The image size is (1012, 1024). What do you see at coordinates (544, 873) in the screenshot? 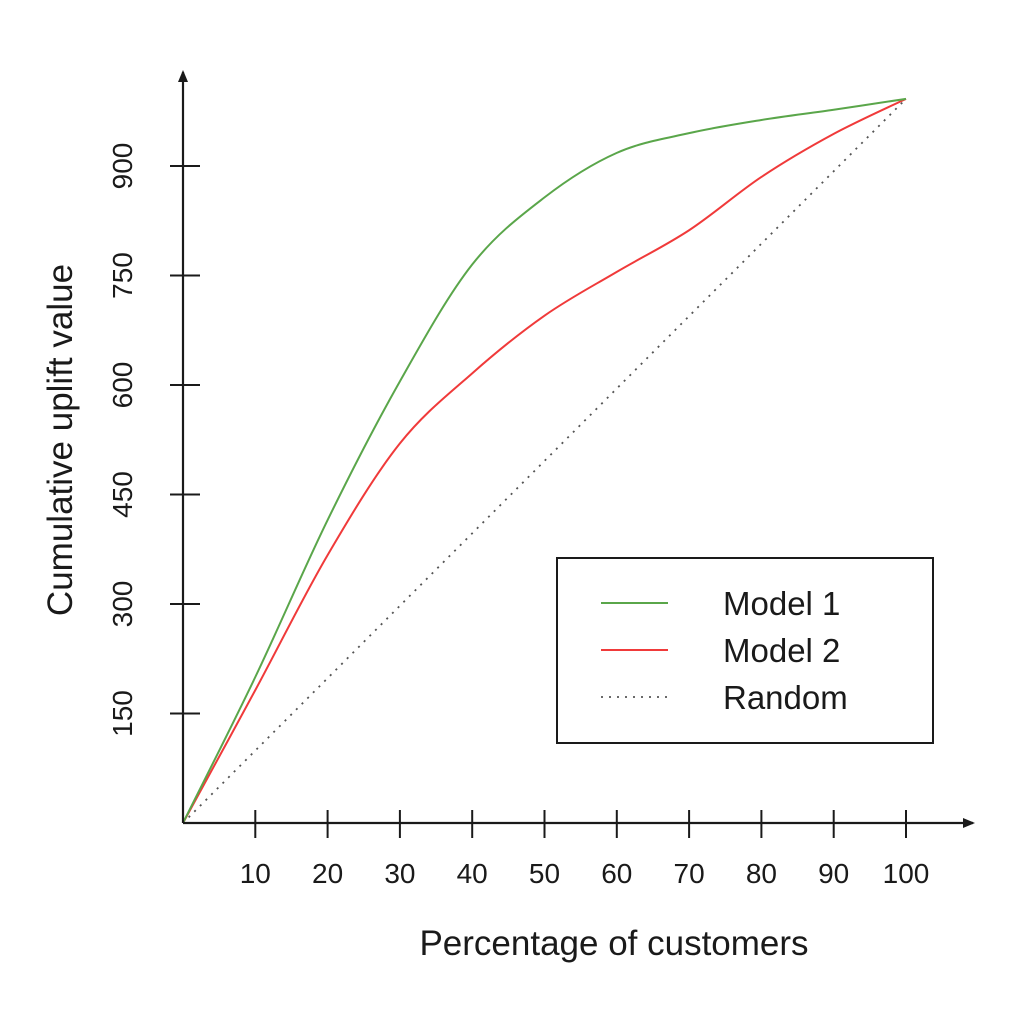
I see `x-tick-label: 50` at bounding box center [544, 873].